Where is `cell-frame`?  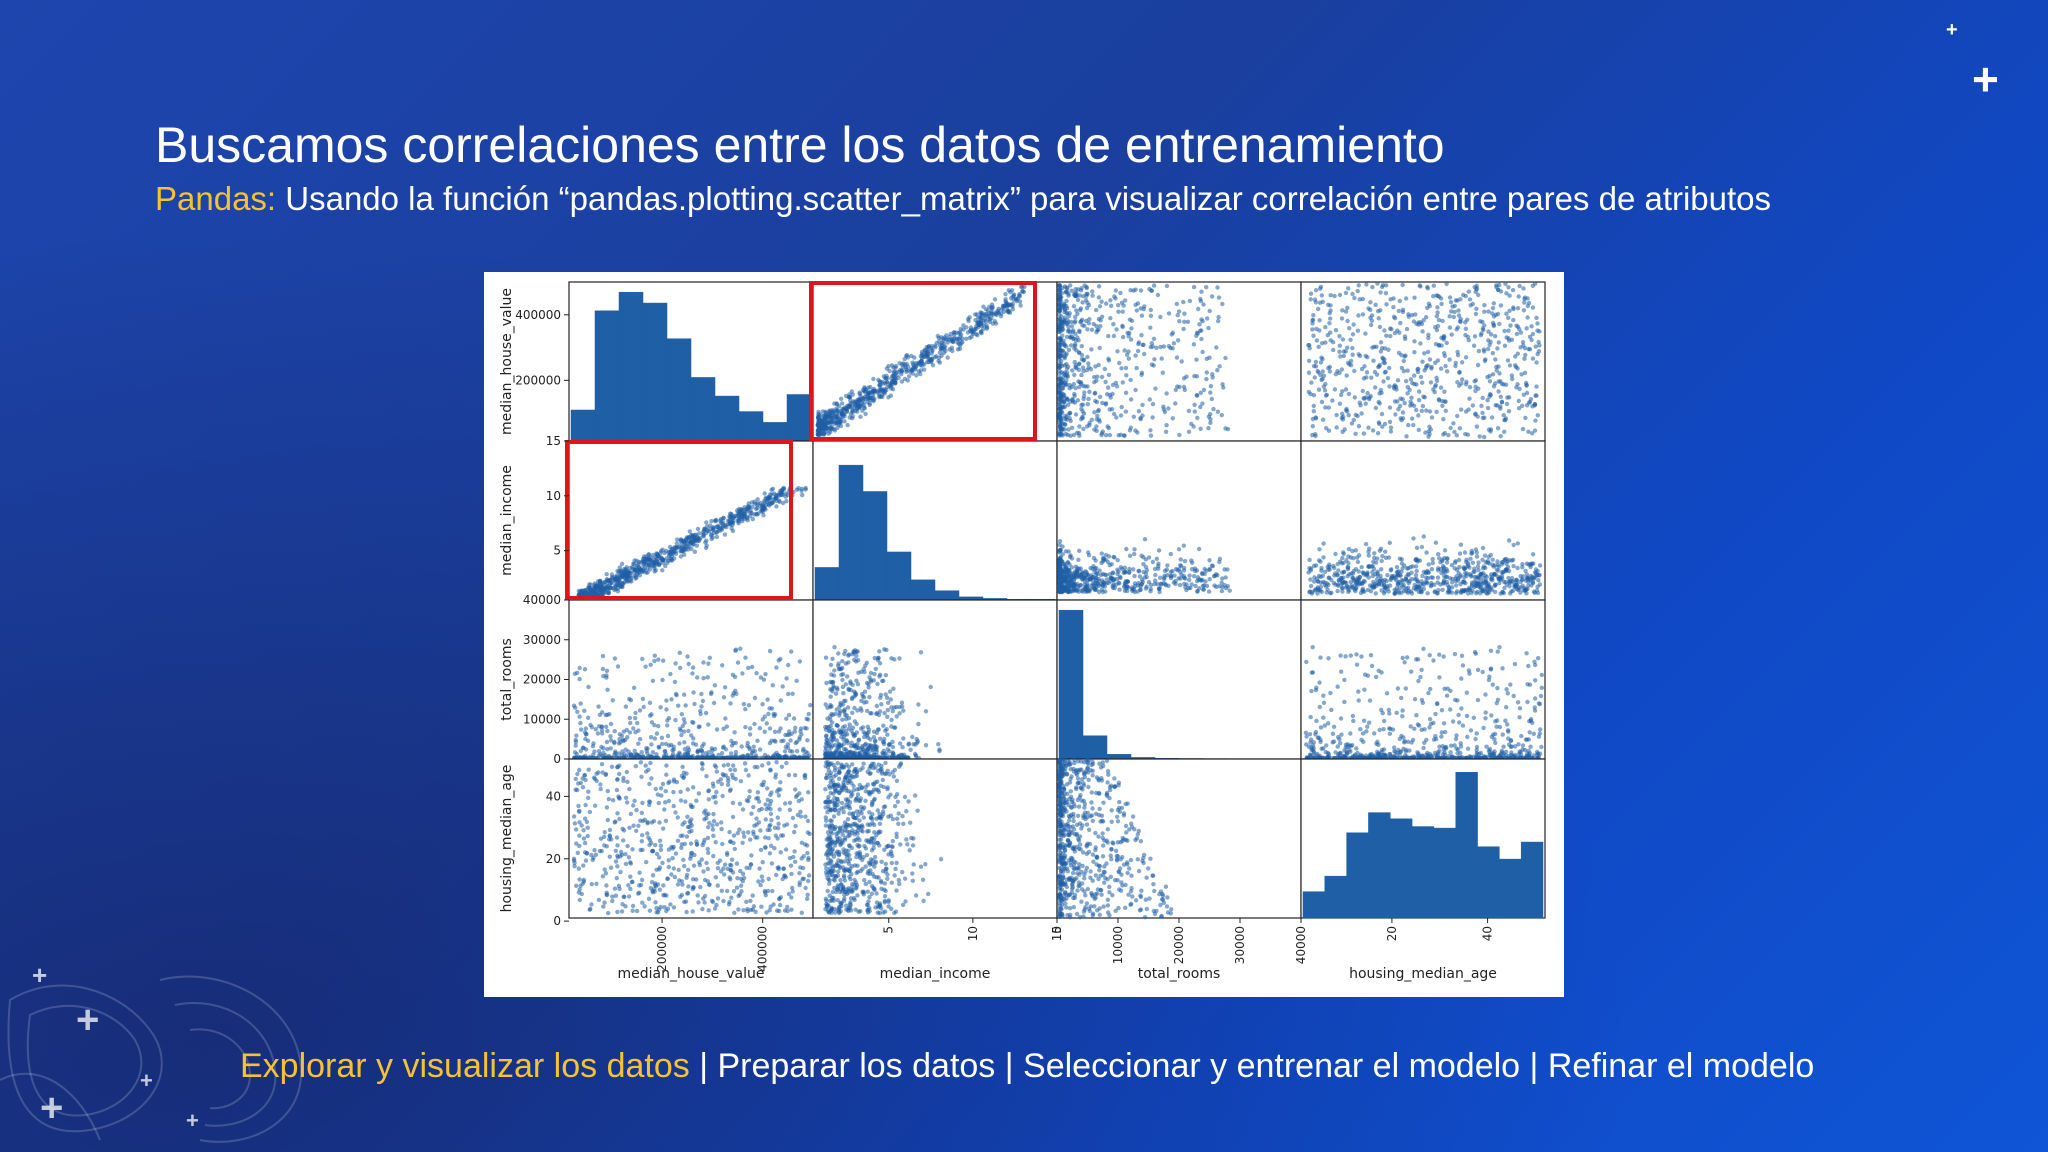
cell-frame is located at coordinates (1179, 361).